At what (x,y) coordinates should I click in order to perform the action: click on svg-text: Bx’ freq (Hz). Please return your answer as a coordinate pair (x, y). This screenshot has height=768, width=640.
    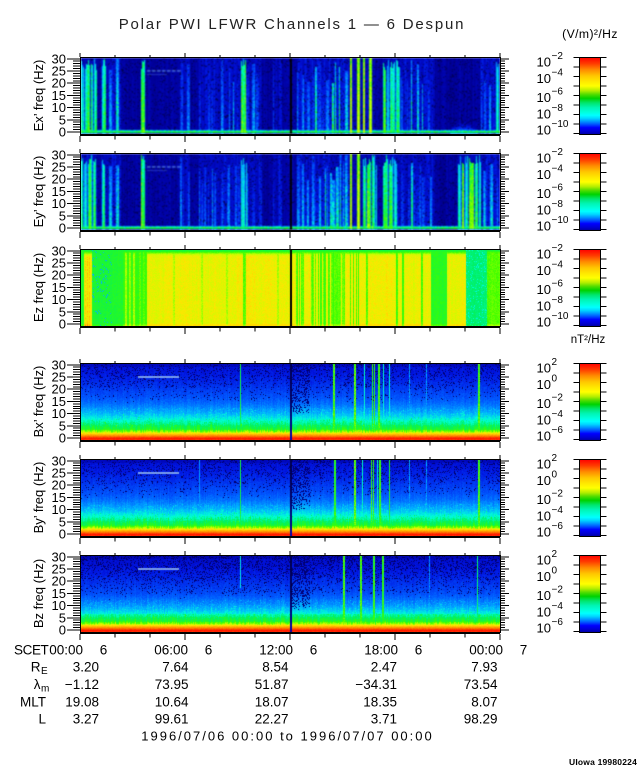
    Looking at the image, I should click on (38, 402).